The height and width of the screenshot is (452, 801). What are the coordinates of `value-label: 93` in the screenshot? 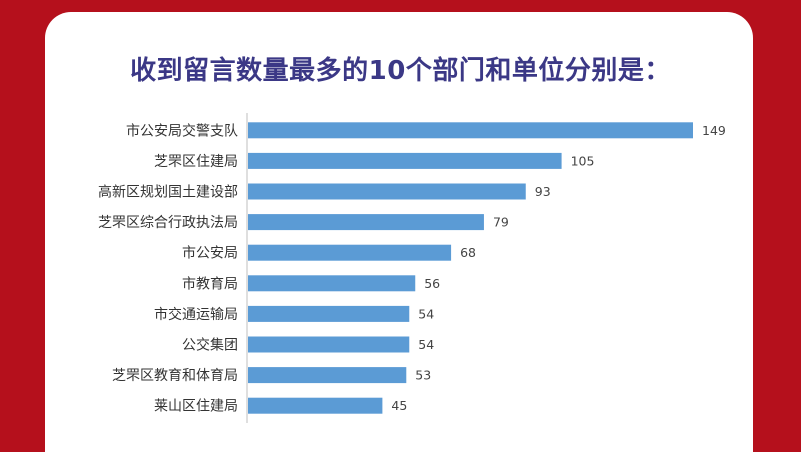 It's located at (543, 191).